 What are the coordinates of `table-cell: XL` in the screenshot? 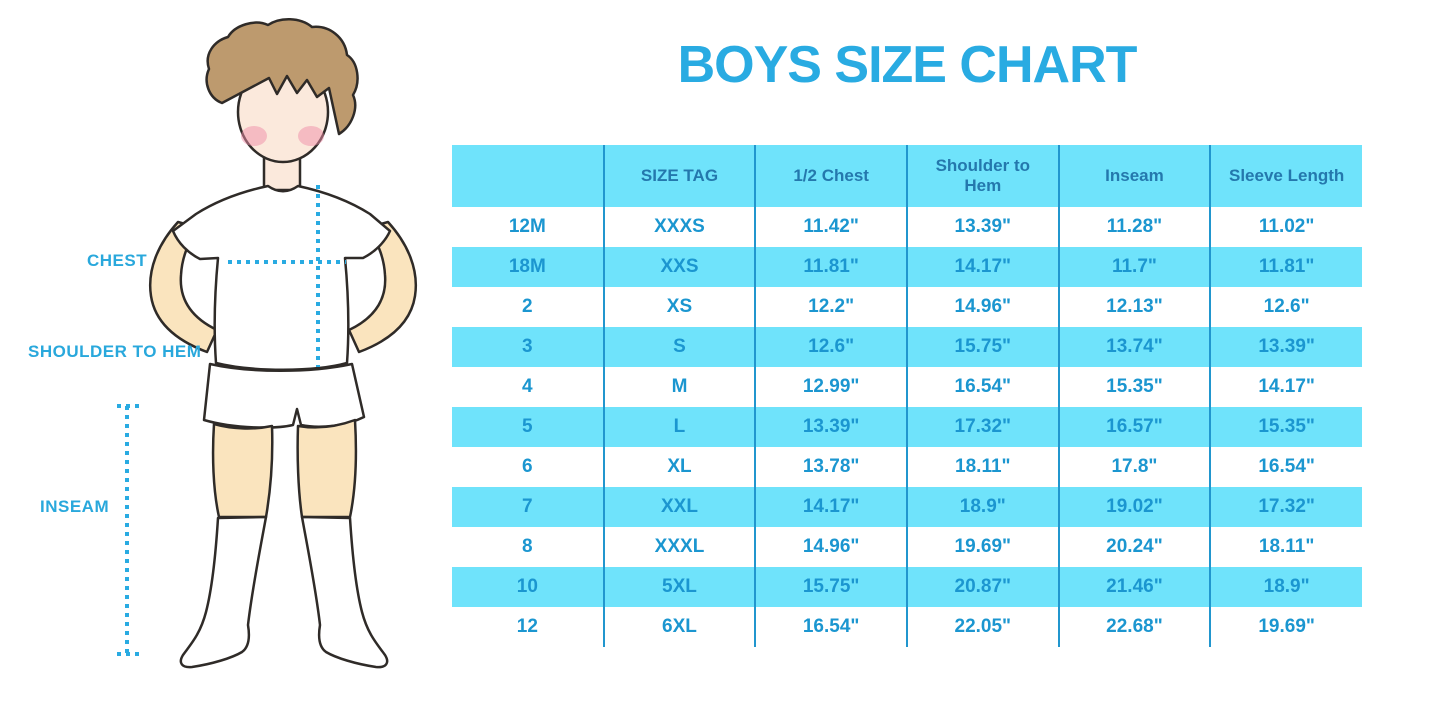 It's located at (679, 467).